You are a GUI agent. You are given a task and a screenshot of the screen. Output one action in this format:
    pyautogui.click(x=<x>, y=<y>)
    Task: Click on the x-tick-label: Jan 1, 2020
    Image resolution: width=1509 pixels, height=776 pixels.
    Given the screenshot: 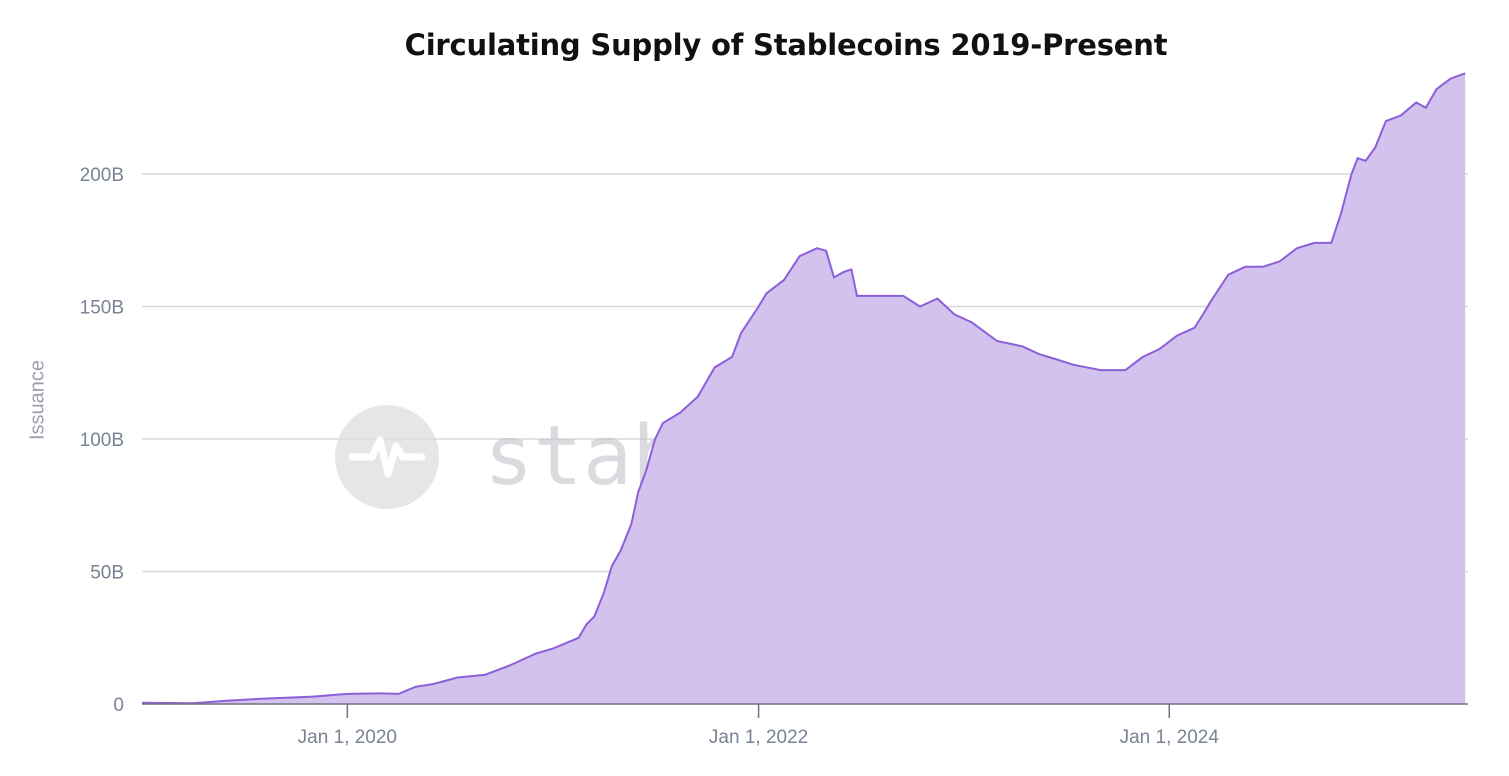 What is the action you would take?
    pyautogui.click(x=347, y=737)
    